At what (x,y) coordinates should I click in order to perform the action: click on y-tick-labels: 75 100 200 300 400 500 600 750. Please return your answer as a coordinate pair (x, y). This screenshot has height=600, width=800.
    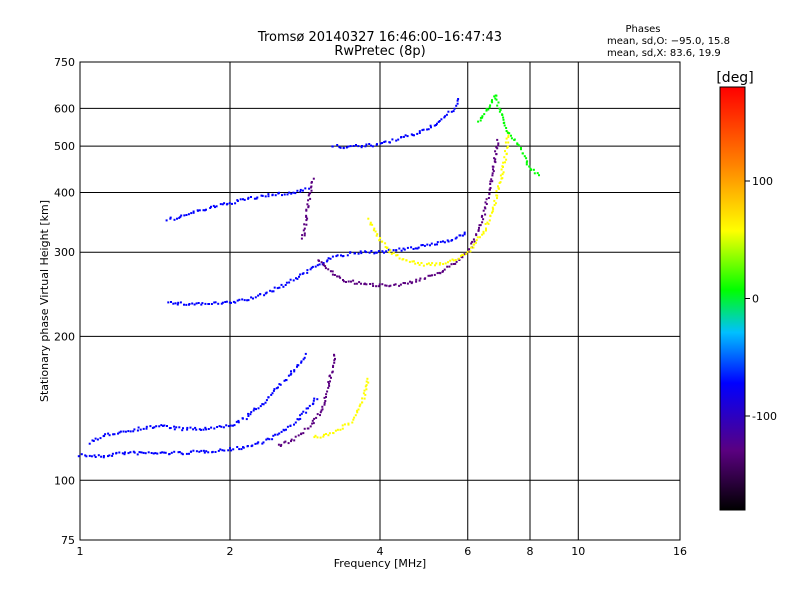
    Looking at the image, I should click on (64, 301).